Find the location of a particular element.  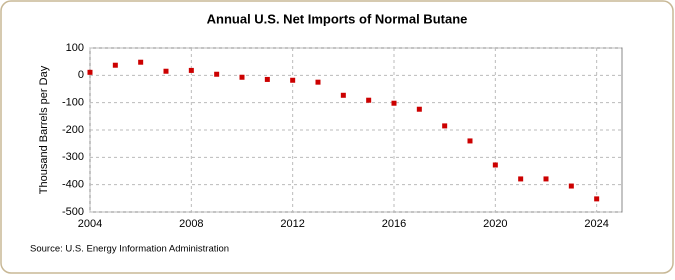

y-tick-label: -200 is located at coordinates (73, 130).